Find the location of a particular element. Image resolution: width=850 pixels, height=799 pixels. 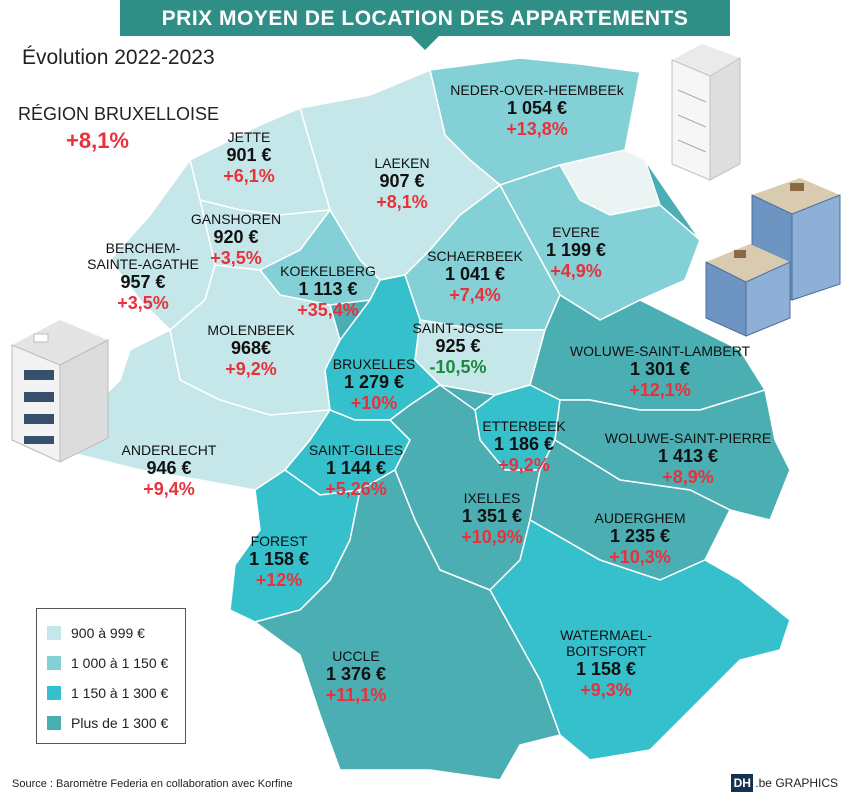

commune-label-ixelles: IXELLES 1 351 € +10,9% is located at coordinates (492, 518).